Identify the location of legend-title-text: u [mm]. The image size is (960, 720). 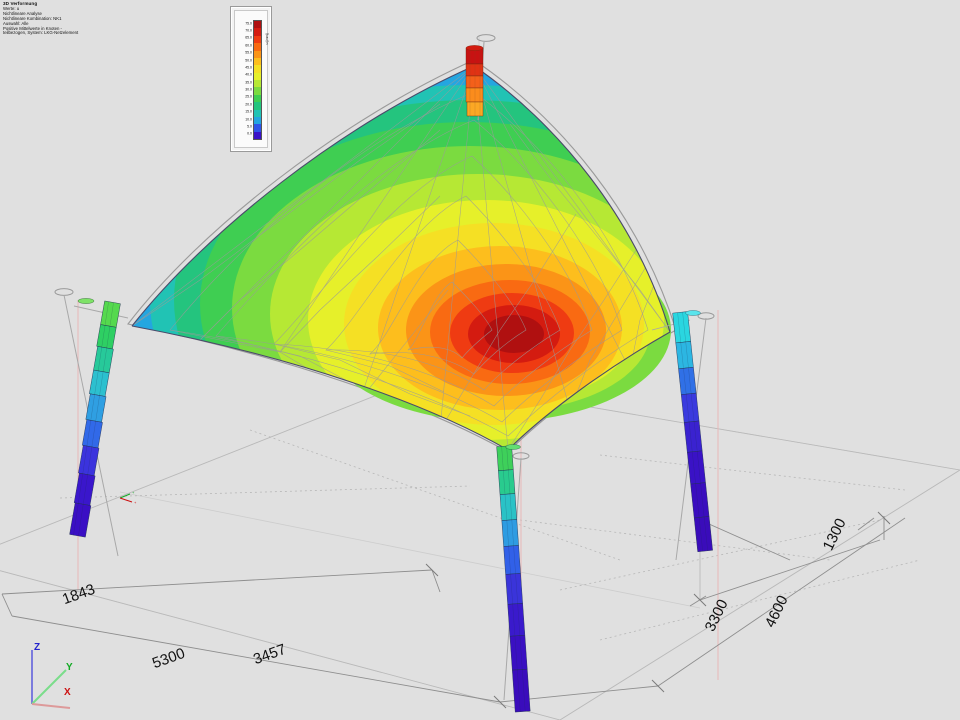
(267, 39).